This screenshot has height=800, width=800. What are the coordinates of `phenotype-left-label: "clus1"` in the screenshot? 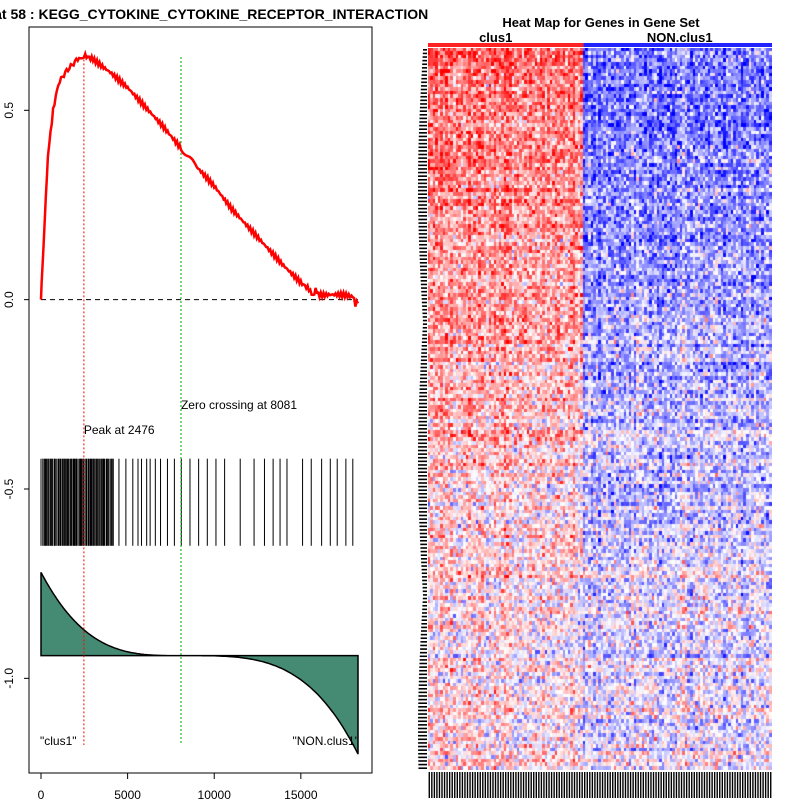 It's located at (58, 741).